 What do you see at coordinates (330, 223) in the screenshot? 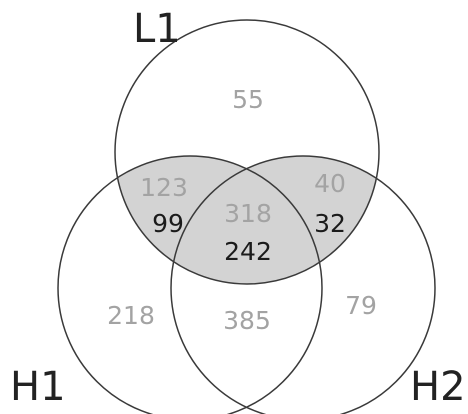
I see `count-l1-h2-dark: 32` at bounding box center [330, 223].